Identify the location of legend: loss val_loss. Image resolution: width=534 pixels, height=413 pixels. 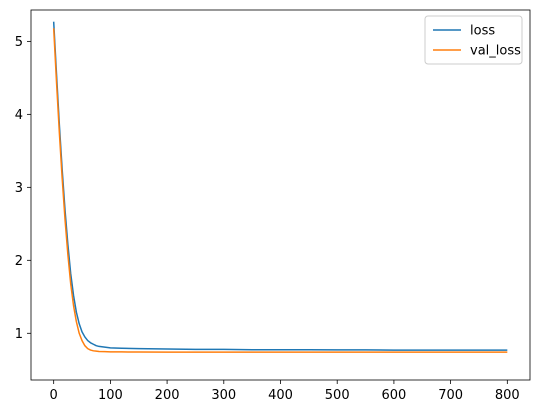
(473, 40).